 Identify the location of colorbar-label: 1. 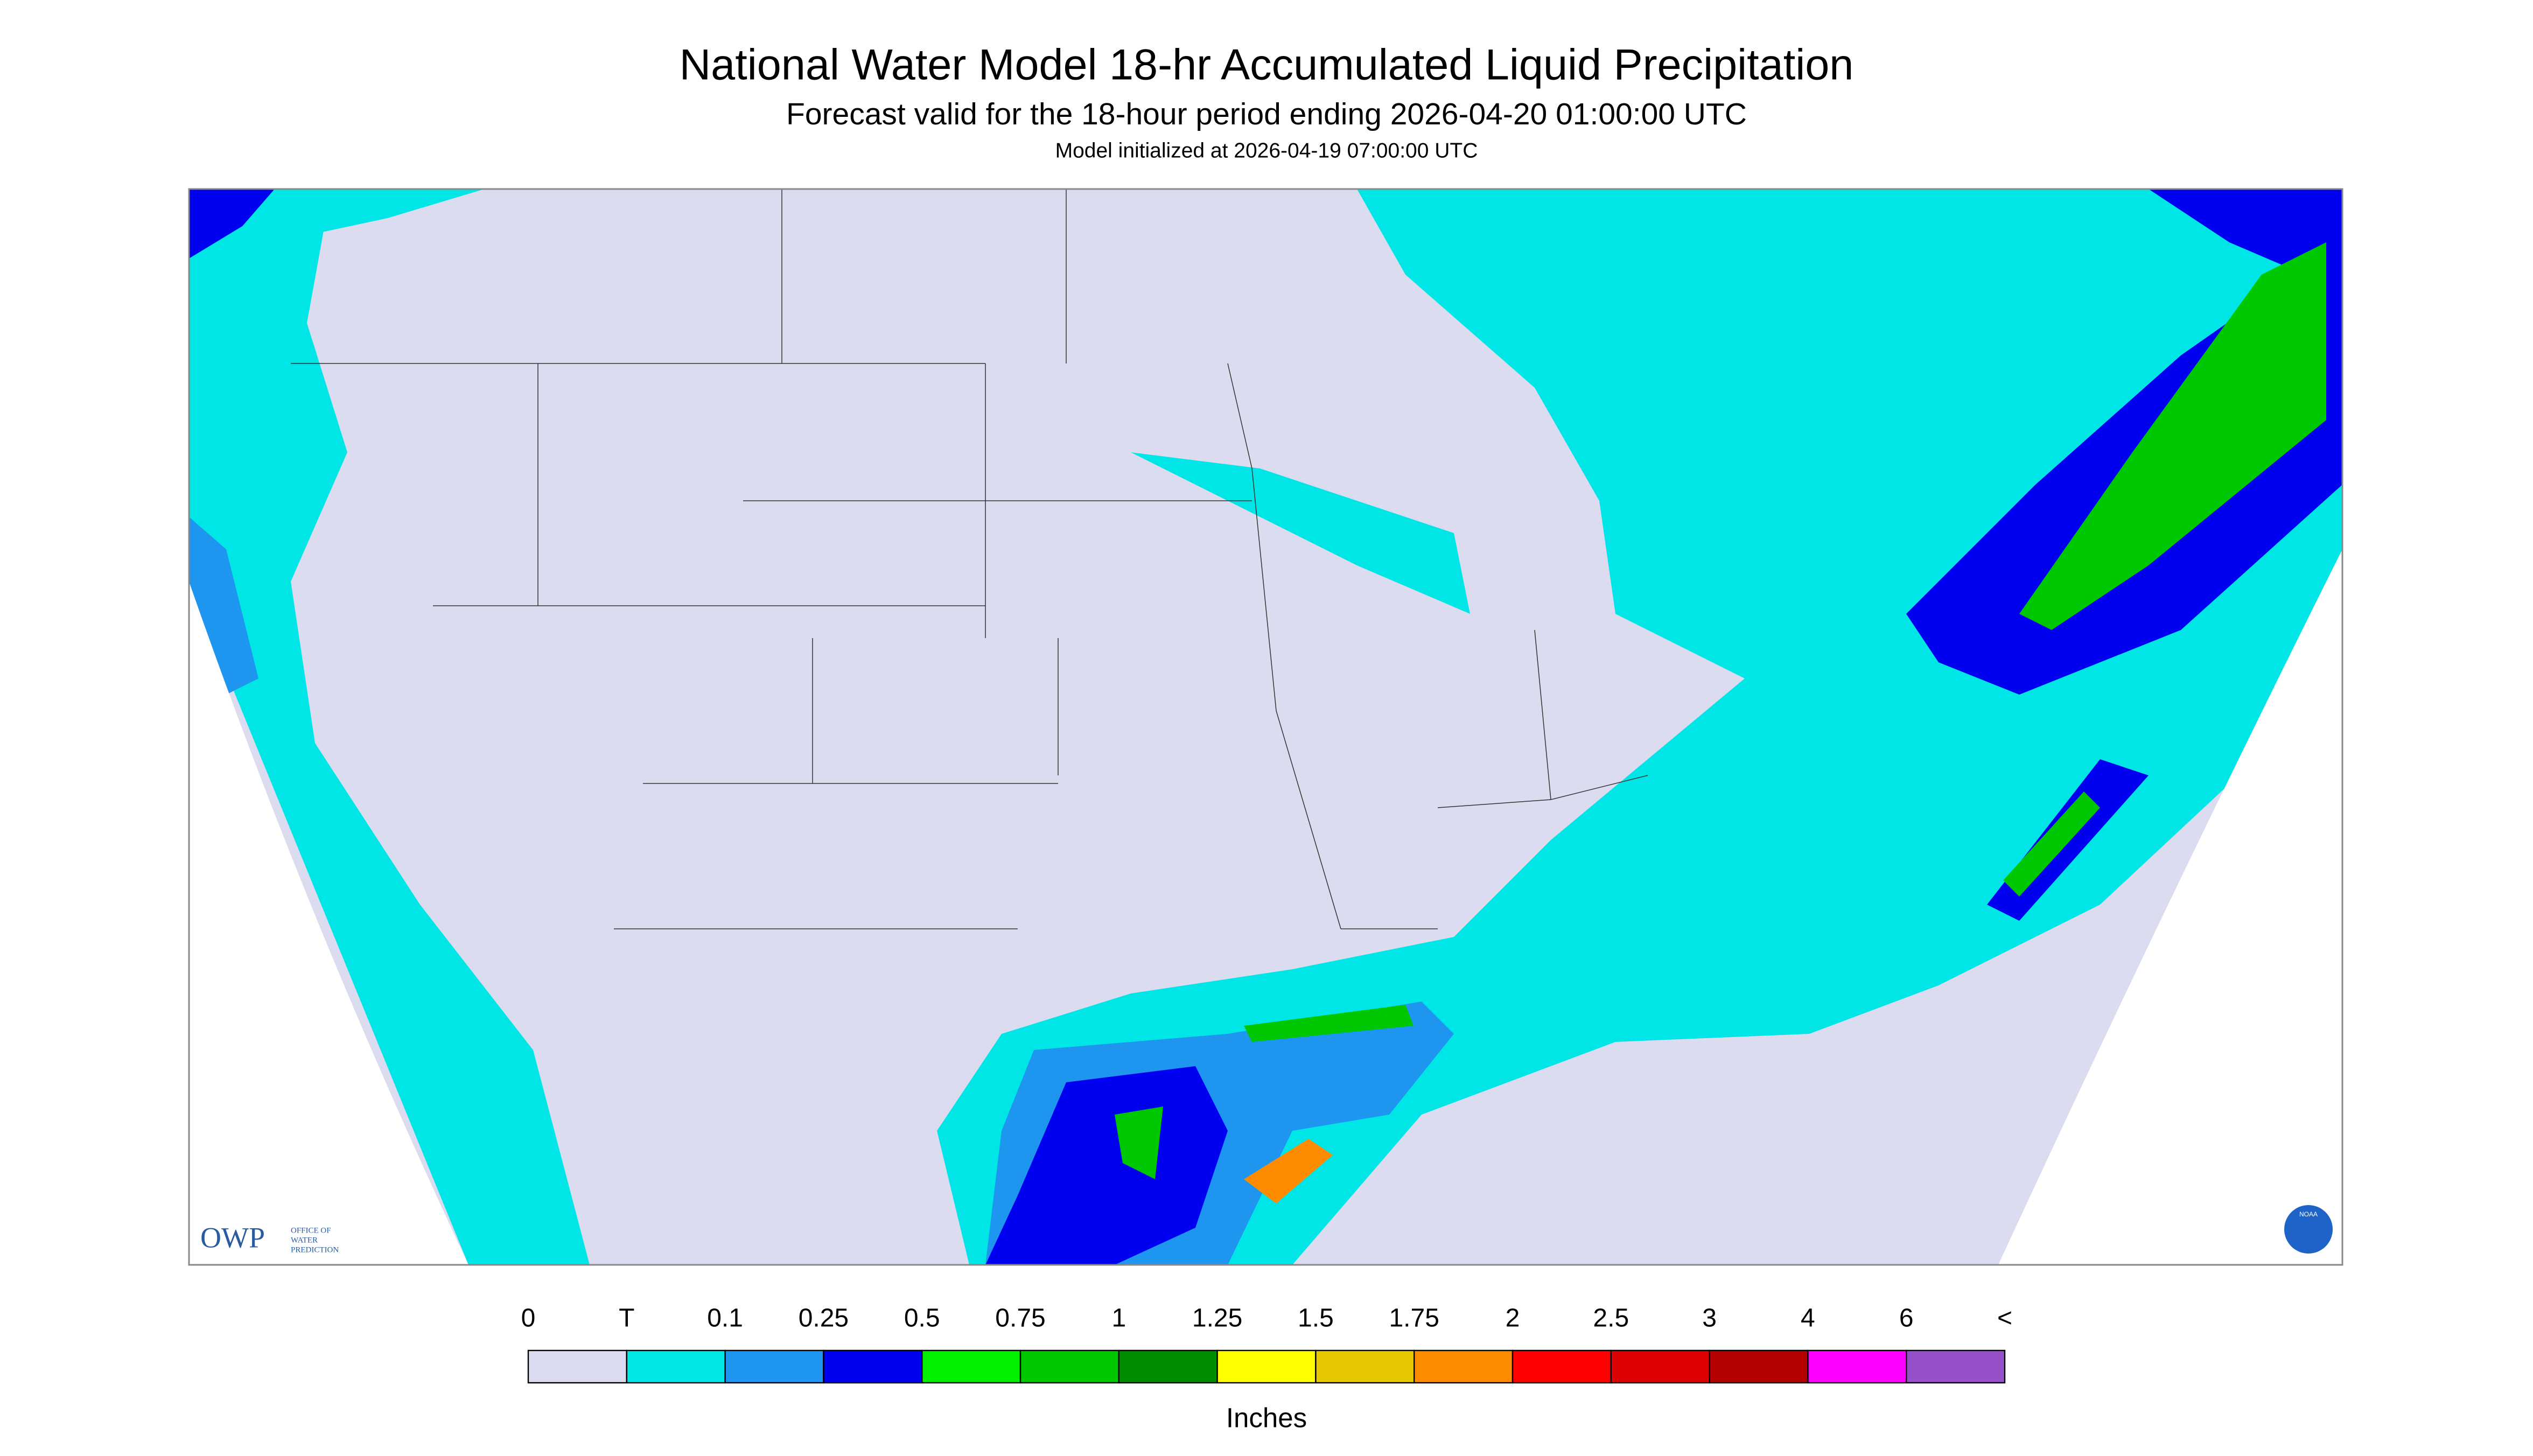
(1119, 1318).